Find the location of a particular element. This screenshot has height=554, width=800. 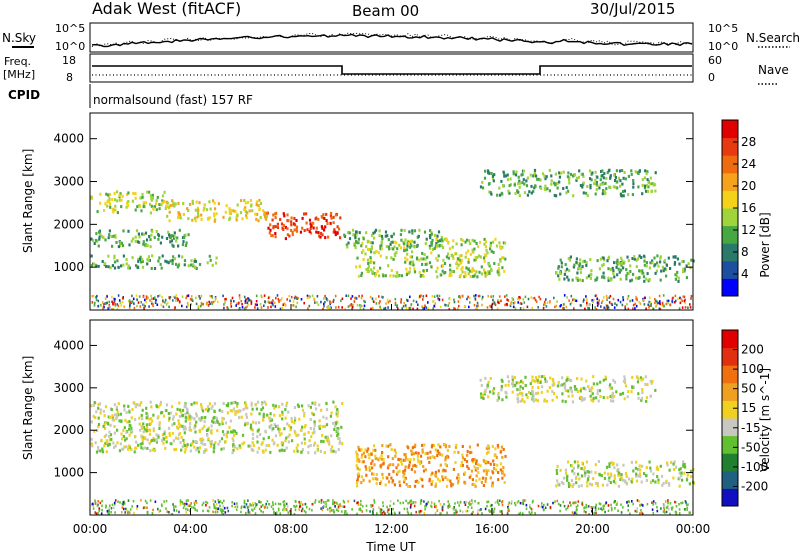

nsearch-label: N.Search is located at coordinates (773, 38).